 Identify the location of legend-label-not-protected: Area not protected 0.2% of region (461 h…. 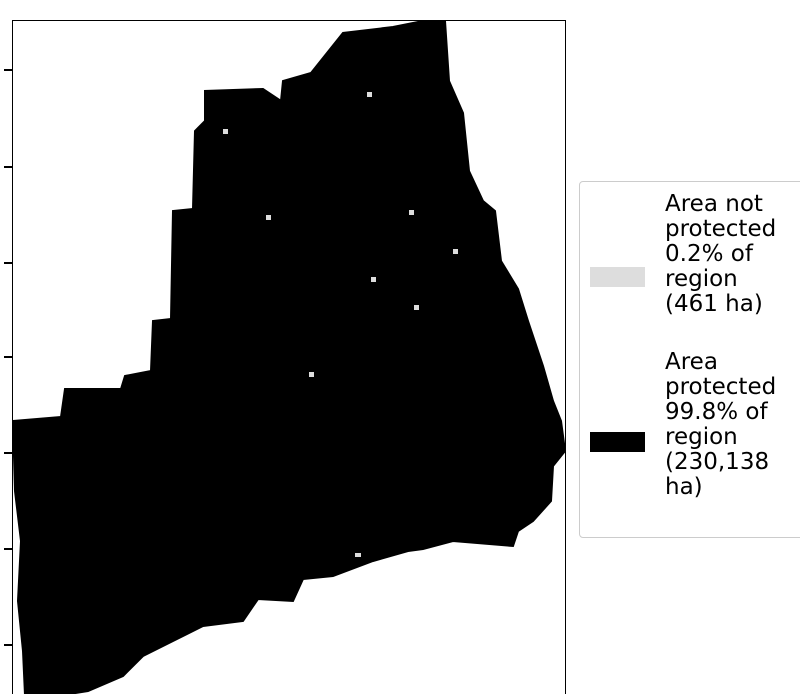
(721, 254).